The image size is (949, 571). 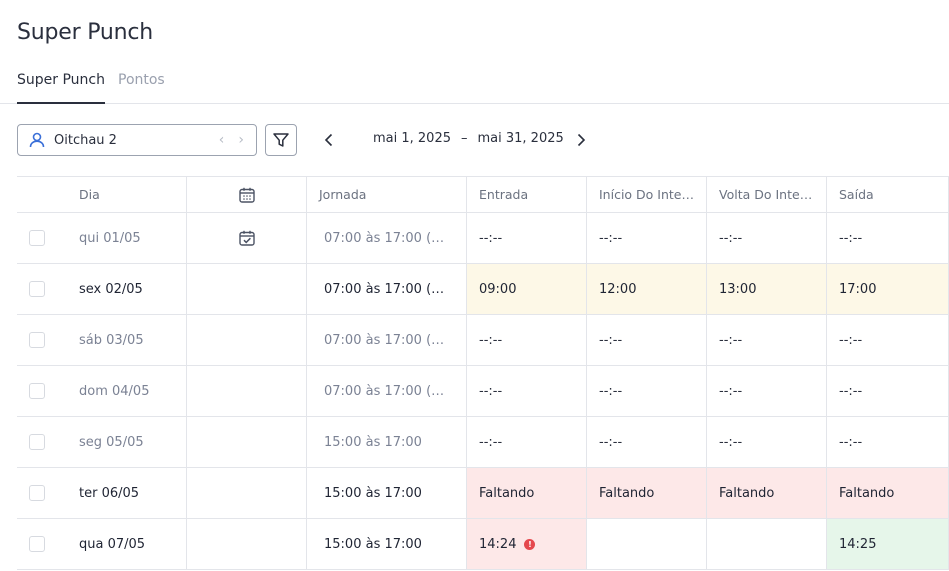 What do you see at coordinates (127, 544) in the screenshot?
I see `day-cell: qua 07/05` at bounding box center [127, 544].